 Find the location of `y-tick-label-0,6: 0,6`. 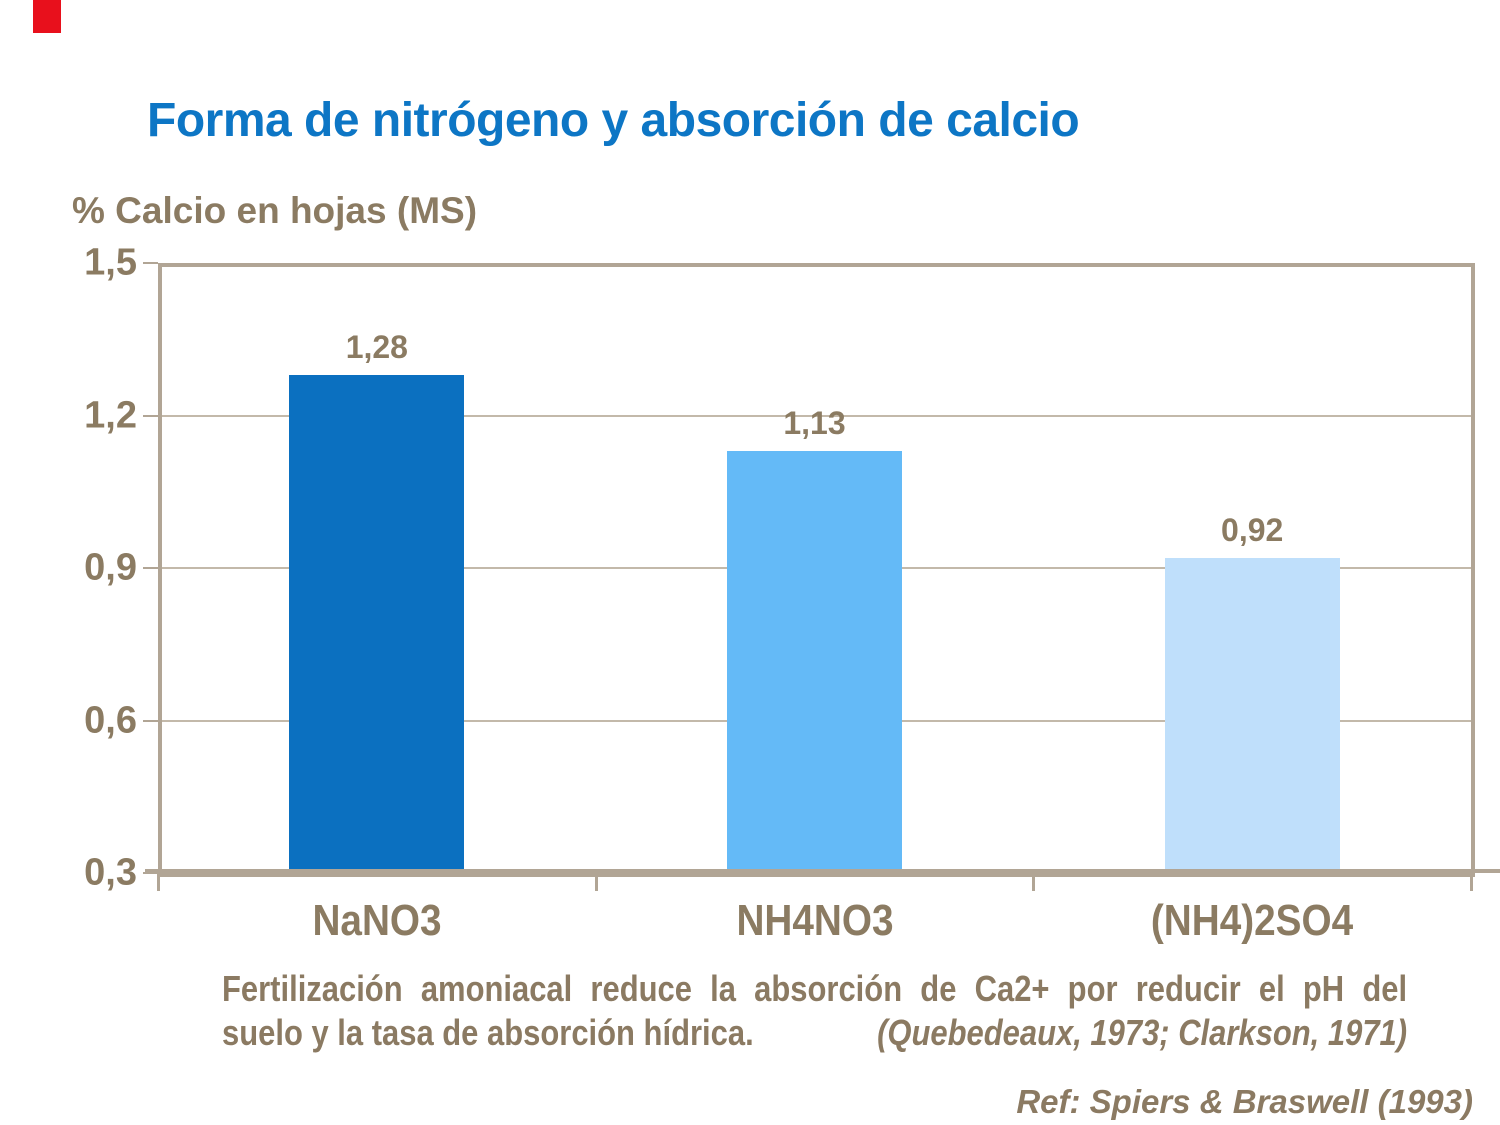

y-tick-label-0,6: 0,6 is located at coordinates (110, 720).